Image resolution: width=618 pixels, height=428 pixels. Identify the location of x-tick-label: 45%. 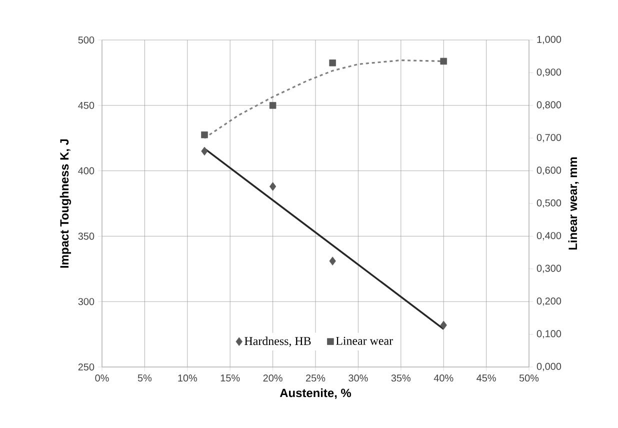
(486, 378).